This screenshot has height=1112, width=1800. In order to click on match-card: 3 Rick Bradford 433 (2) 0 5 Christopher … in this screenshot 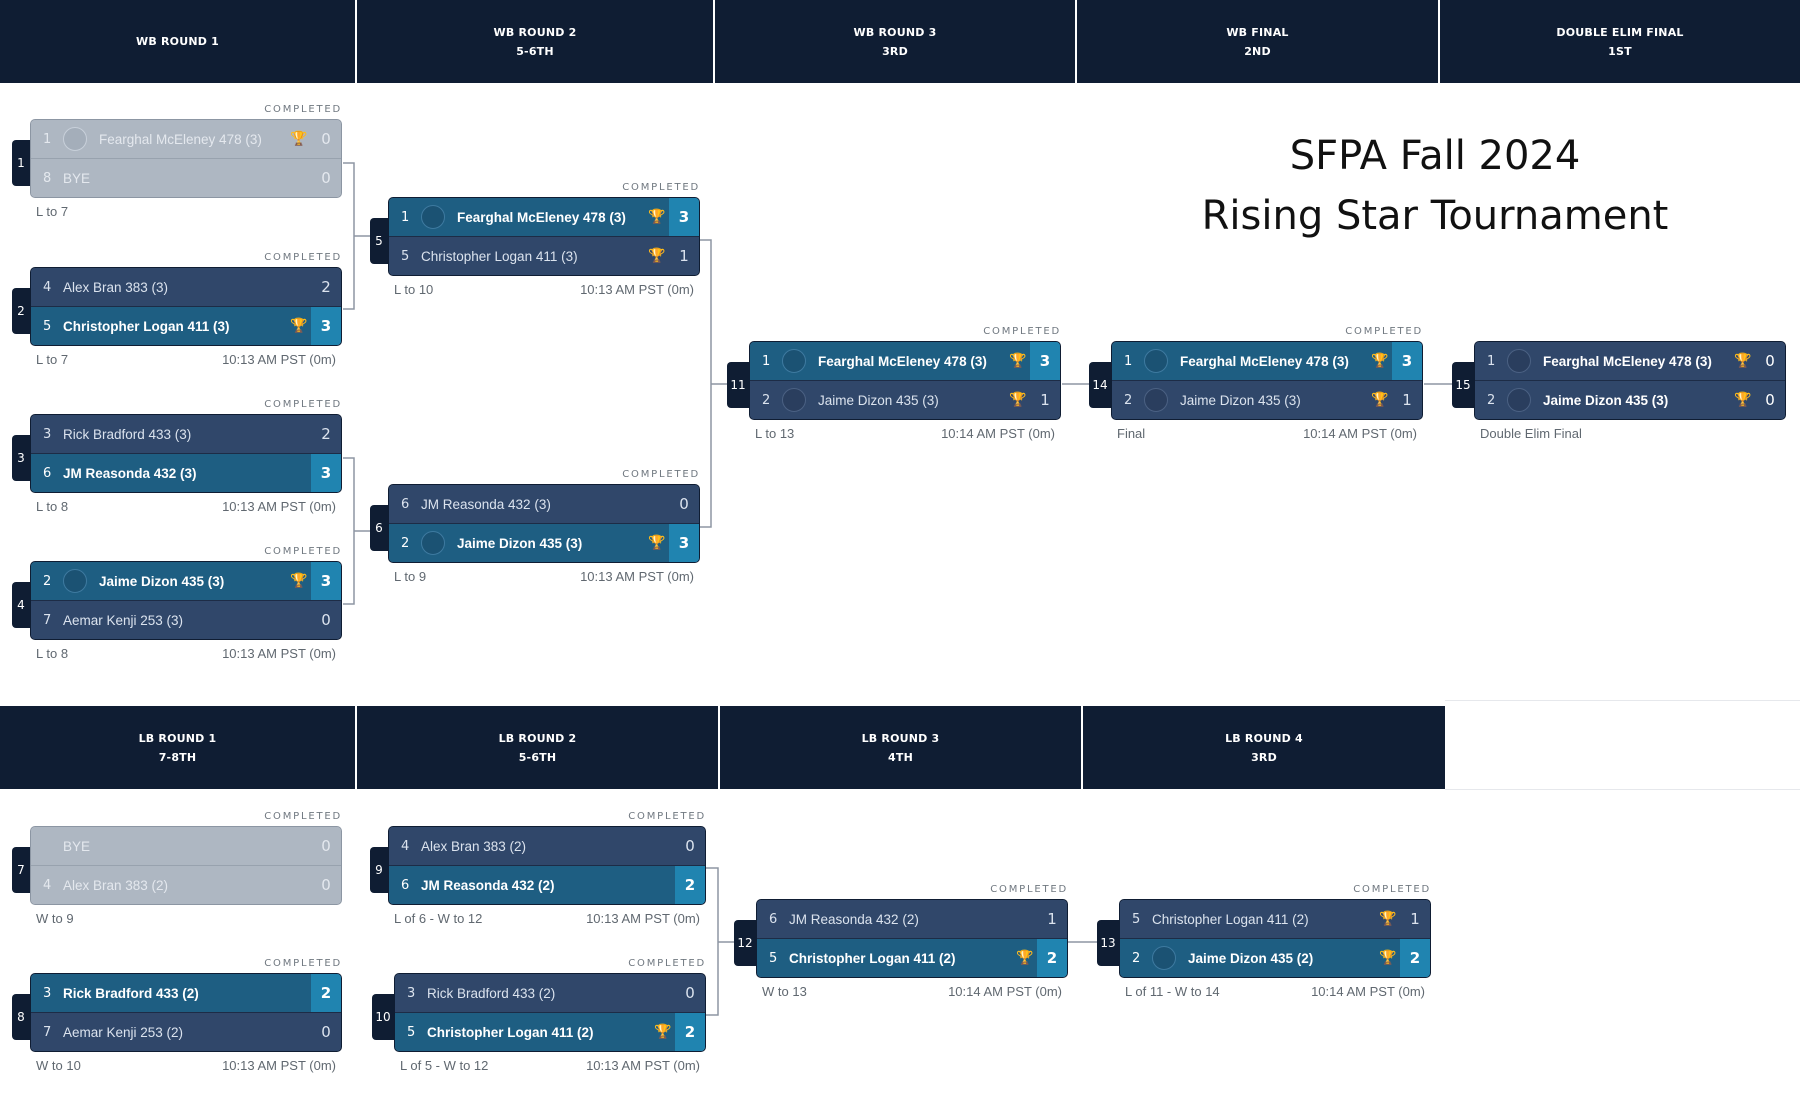, I will do `click(550, 1012)`.